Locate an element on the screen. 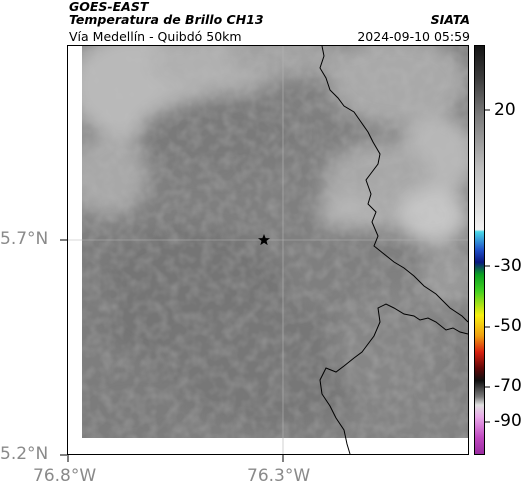 The width and height of the screenshot is (526, 491). colorbar-tick-label: -30 is located at coordinates (508, 266).